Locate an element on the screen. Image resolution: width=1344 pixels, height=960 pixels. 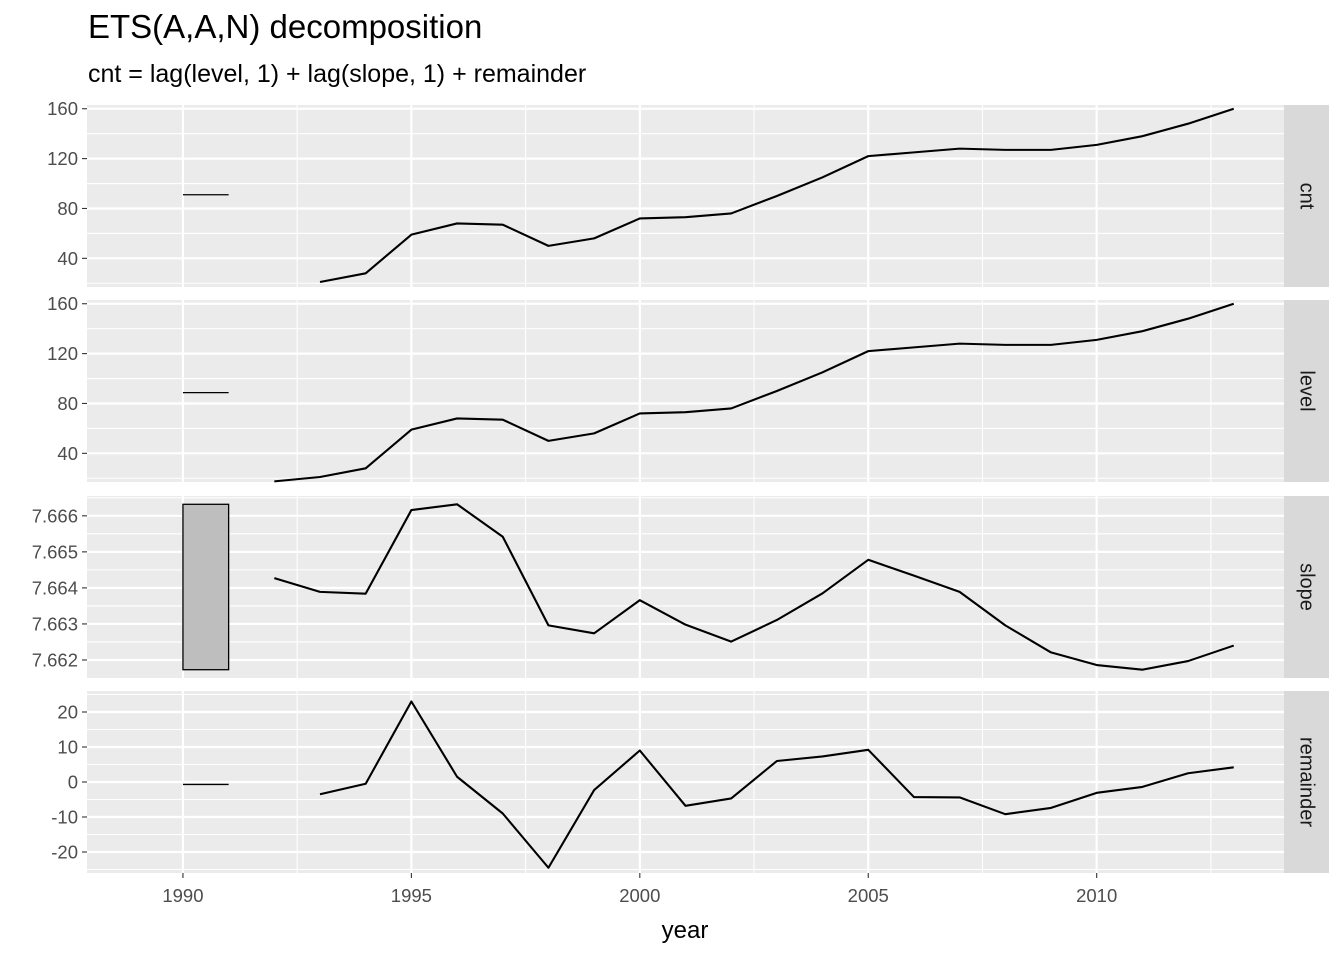
x-axis-title: year is located at coordinates (685, 930).